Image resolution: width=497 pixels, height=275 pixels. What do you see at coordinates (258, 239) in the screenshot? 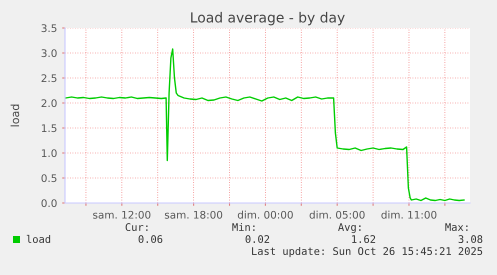
I see `text: 0.02` at bounding box center [258, 239].